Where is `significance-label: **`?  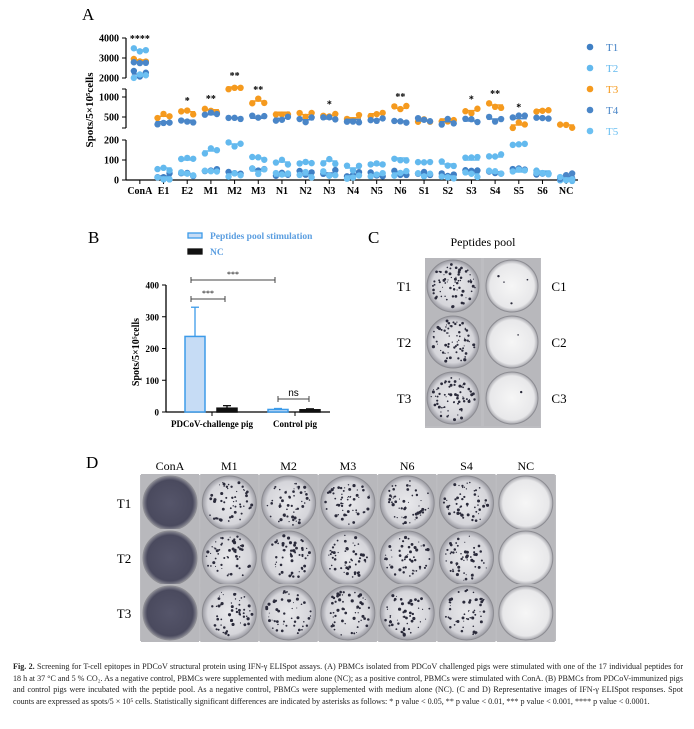 significance-label: ** is located at coordinates (235, 76).